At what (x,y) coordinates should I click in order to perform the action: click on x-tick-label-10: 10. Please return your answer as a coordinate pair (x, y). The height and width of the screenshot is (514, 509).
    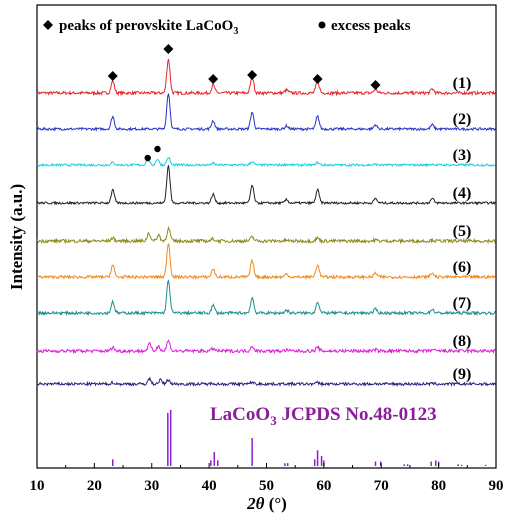
    Looking at the image, I should click on (37, 486).